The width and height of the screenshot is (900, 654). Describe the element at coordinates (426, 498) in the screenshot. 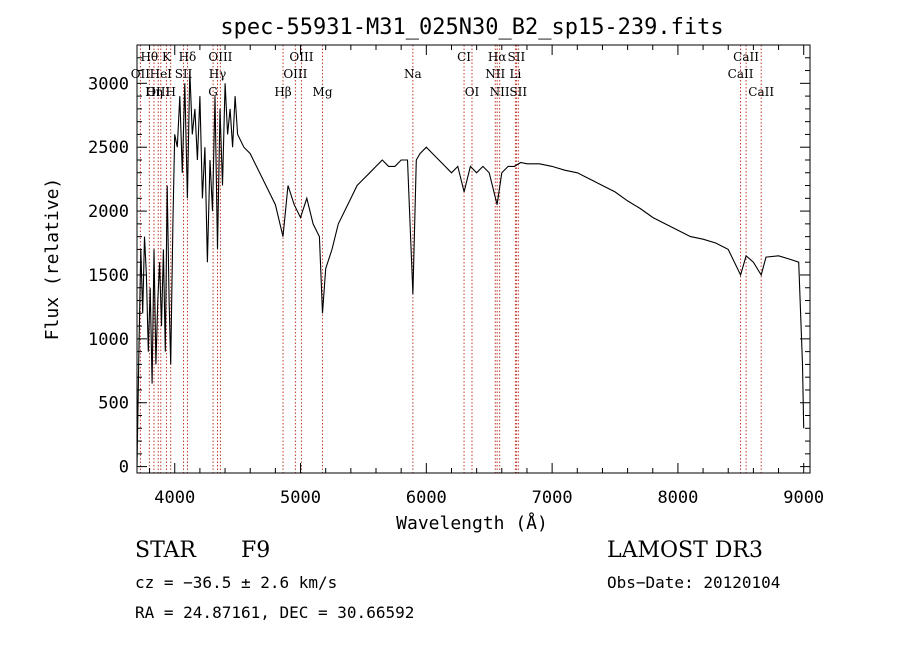

I see `x-tick-label: 6000` at that location.